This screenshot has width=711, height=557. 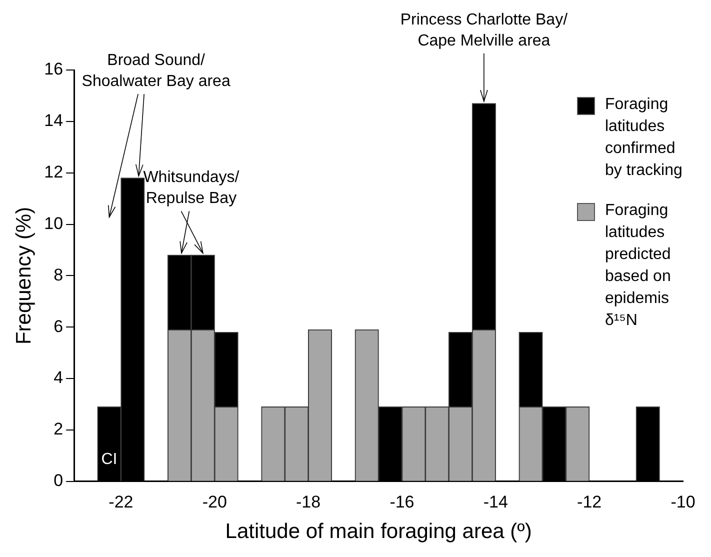 What do you see at coordinates (402, 502) in the screenshot?
I see `x-tick-label: -16` at bounding box center [402, 502].